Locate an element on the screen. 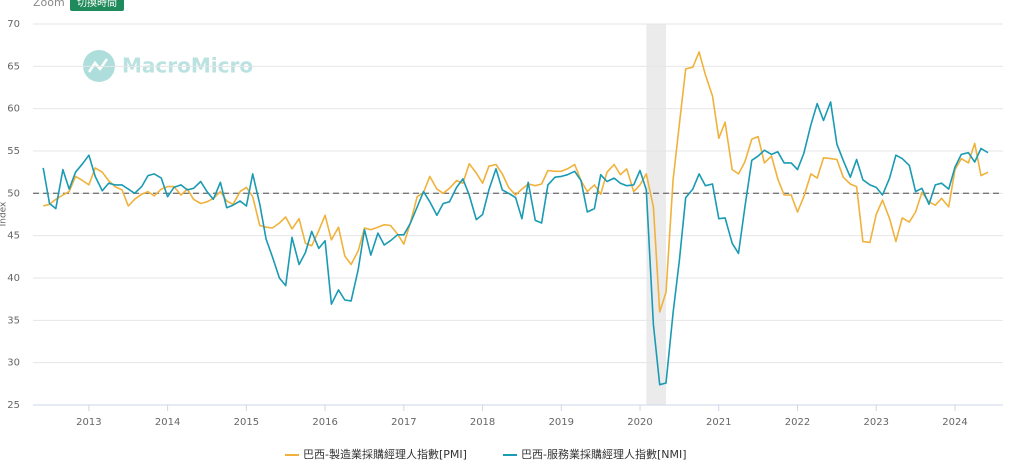  zoom-button is located at coordinates (97, 5).